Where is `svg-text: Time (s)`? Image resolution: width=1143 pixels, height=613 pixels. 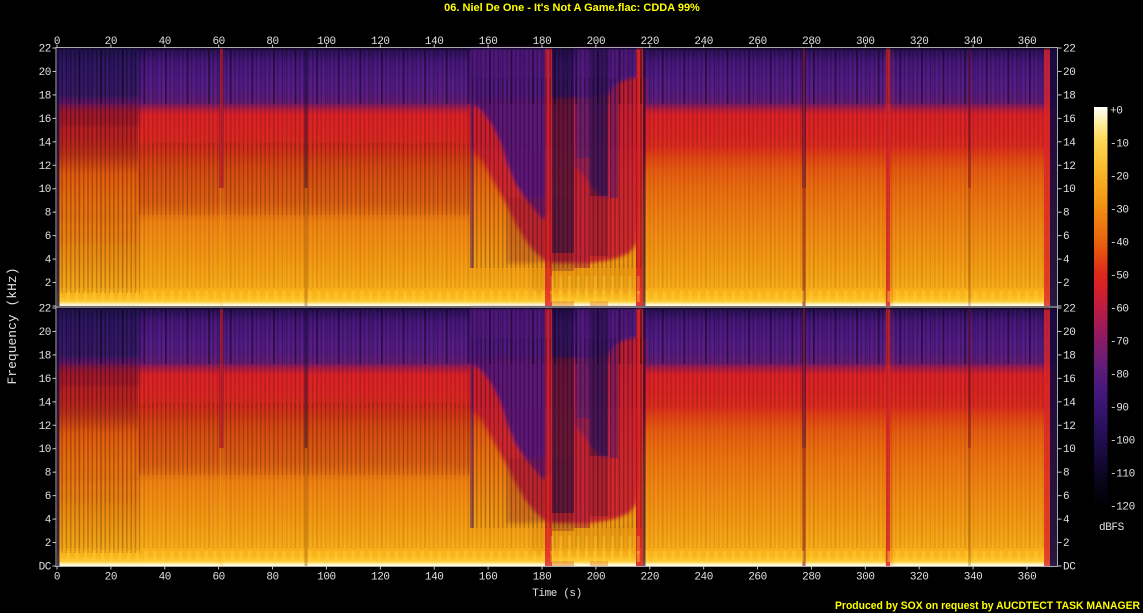
svg-text: Time (s) is located at coordinates (557, 594).